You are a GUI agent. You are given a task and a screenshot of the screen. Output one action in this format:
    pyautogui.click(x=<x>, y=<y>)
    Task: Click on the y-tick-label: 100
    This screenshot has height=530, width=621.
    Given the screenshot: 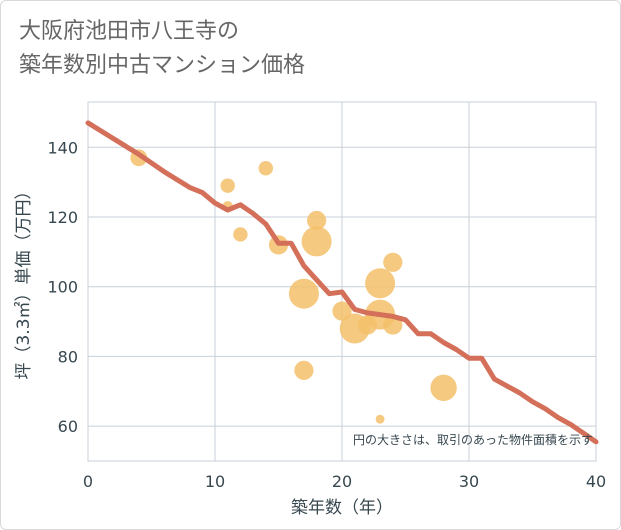 What is the action you would take?
    pyautogui.click(x=62, y=287)
    